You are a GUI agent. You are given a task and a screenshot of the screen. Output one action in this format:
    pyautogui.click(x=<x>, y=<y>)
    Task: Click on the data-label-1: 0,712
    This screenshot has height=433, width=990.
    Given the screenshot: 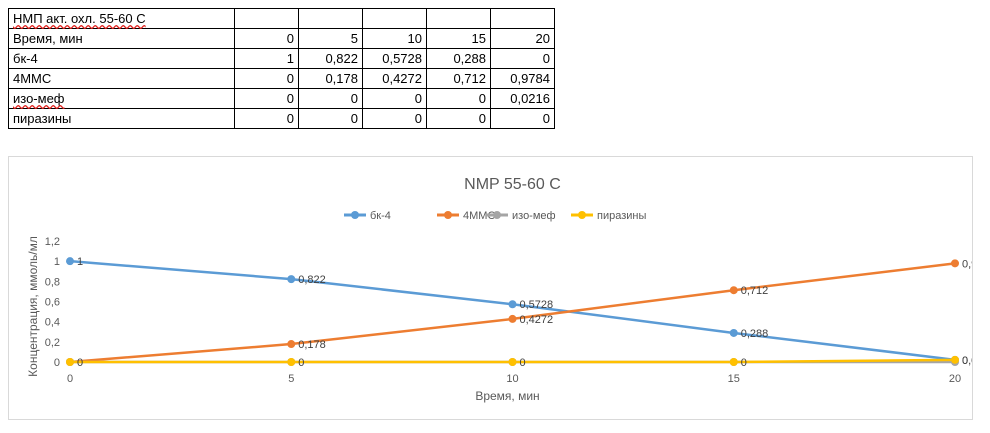 What is the action you would take?
    pyautogui.click(x=755, y=291)
    